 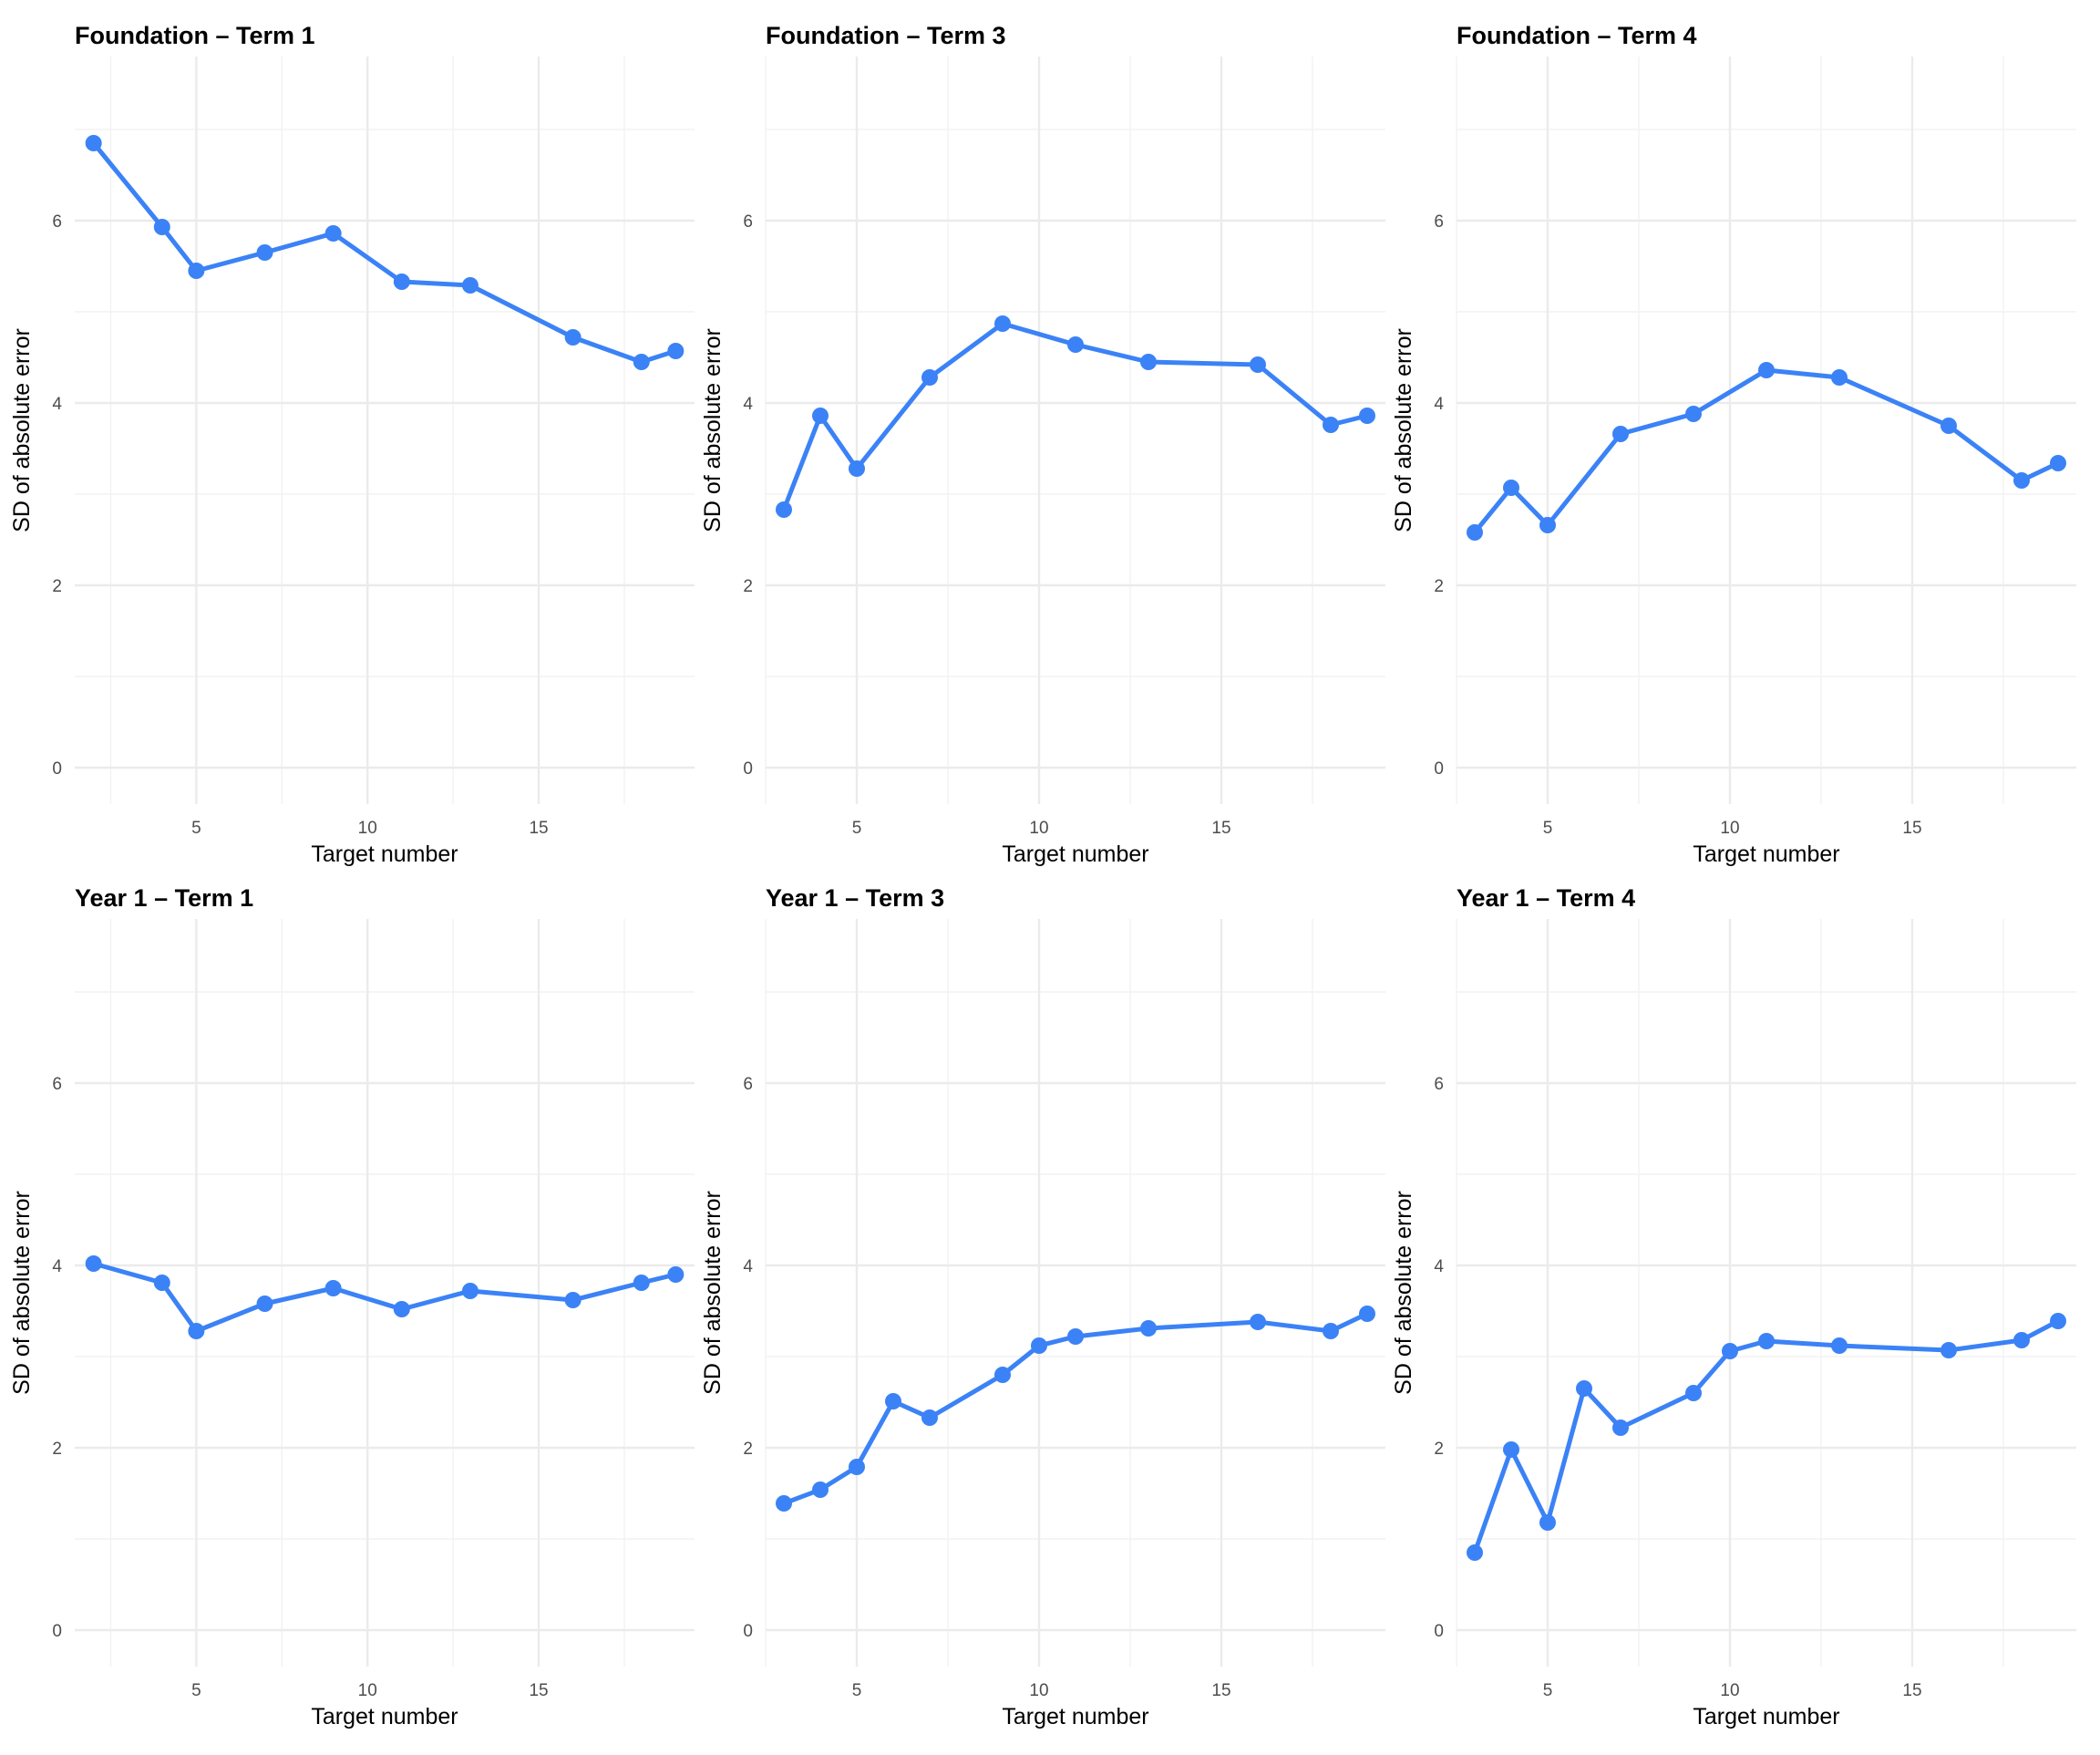 What do you see at coordinates (886, 35) in the screenshot?
I see `panel-title: Foundation – Term 3` at bounding box center [886, 35].